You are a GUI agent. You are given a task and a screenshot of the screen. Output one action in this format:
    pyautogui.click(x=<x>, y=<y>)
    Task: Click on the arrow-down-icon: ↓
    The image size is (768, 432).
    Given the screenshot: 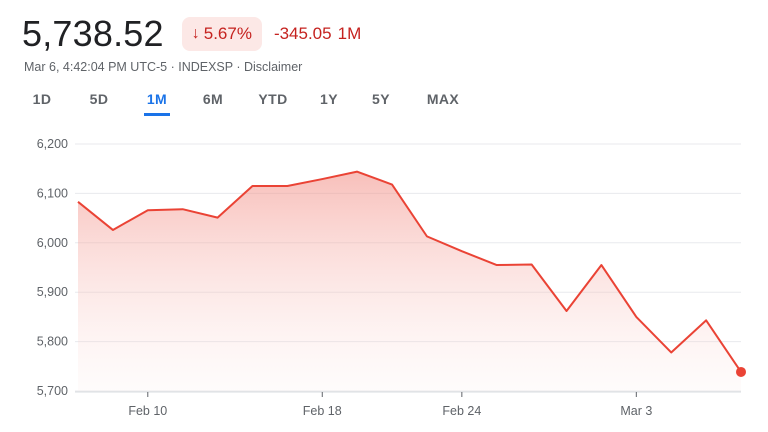 What is the action you would take?
    pyautogui.click(x=195, y=33)
    